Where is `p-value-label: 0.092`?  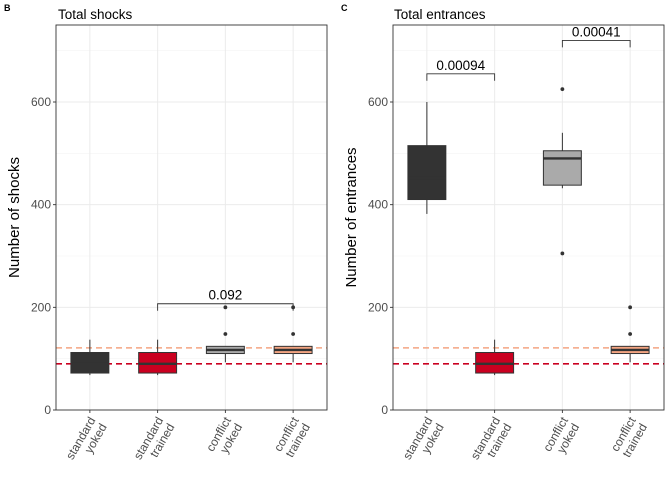 p-value-label: 0.092 is located at coordinates (225, 295).